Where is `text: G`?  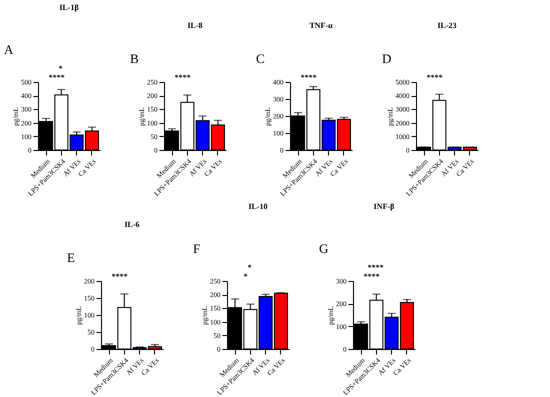 text: G is located at coordinates (323, 248).